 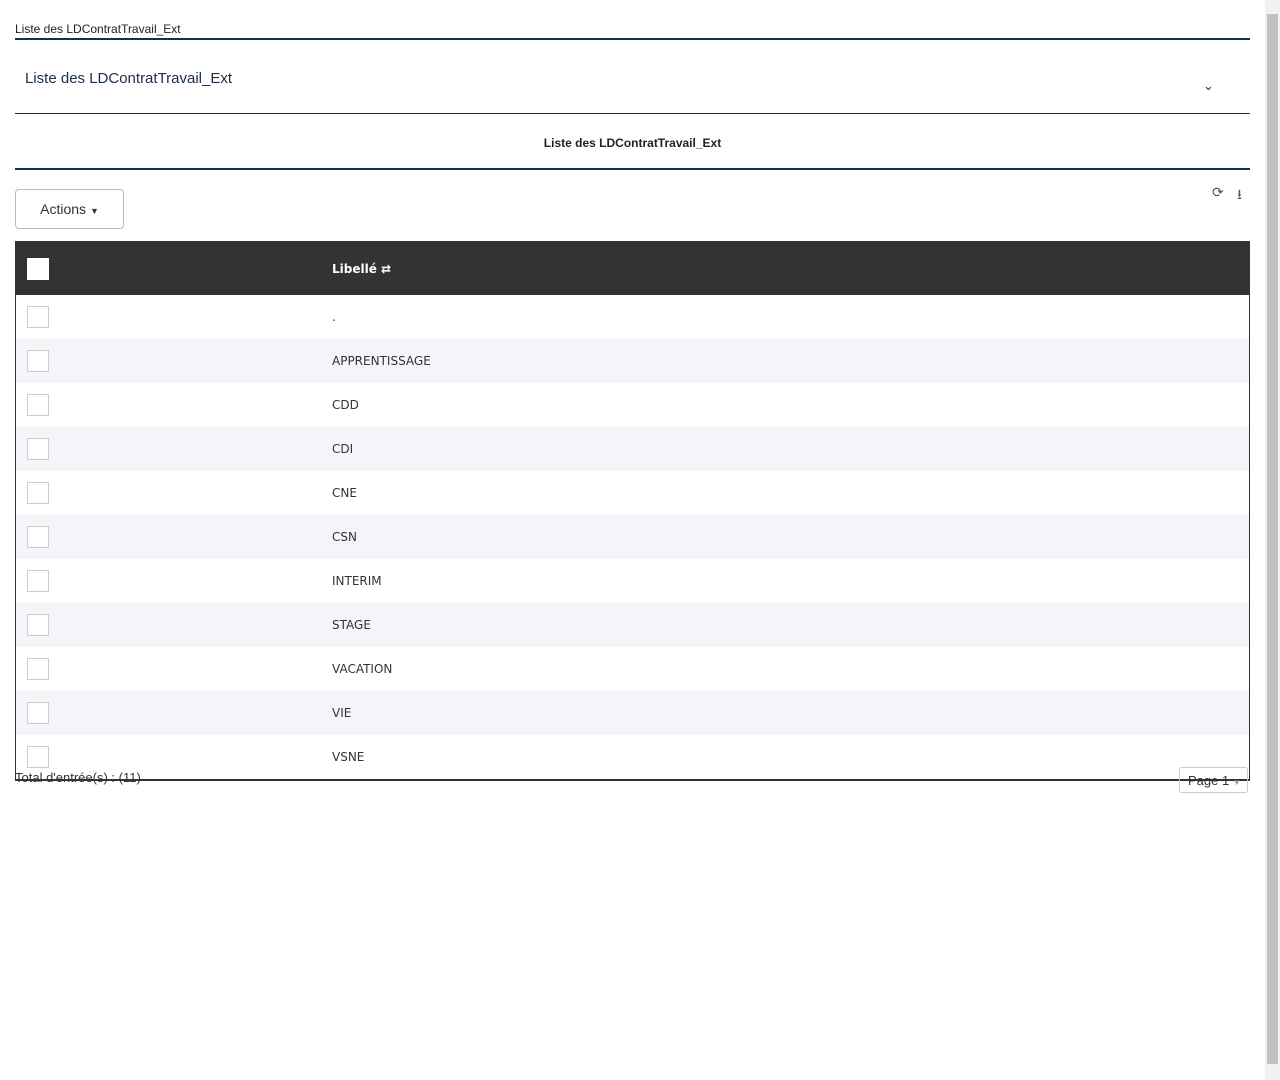 I want to click on table-row: CDI, so click(x=632, y=449).